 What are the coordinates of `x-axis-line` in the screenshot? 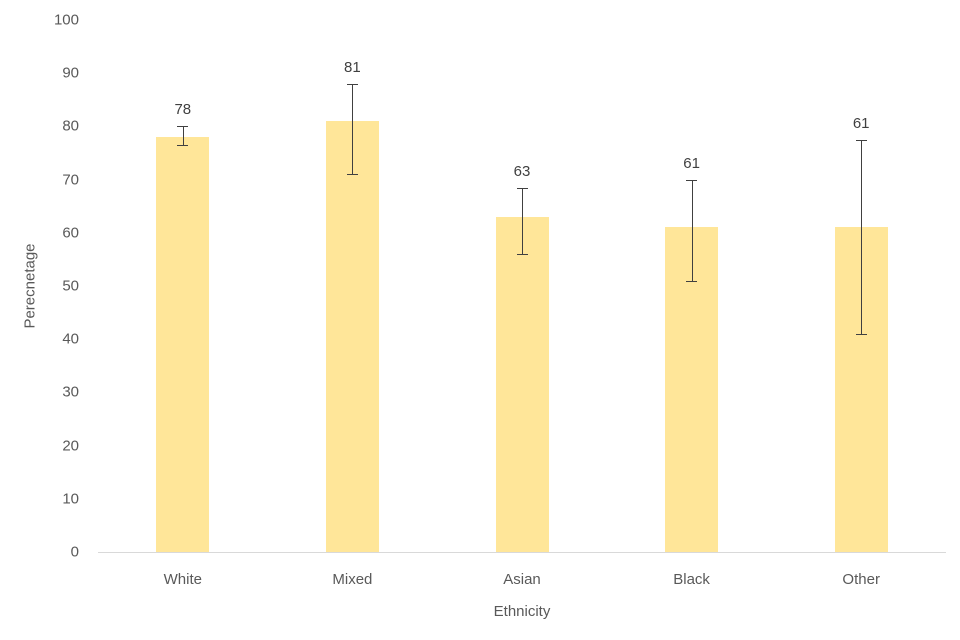 It's located at (522, 552).